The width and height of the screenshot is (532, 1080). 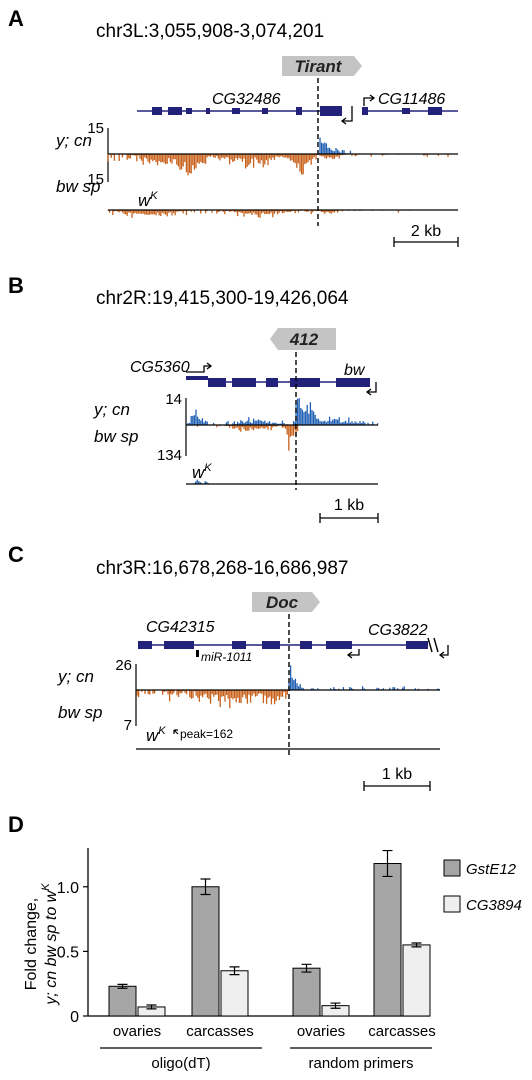 I want to click on y-axis-label: Fold change, y; cn bw sp to wK, so click(x=41, y=944).